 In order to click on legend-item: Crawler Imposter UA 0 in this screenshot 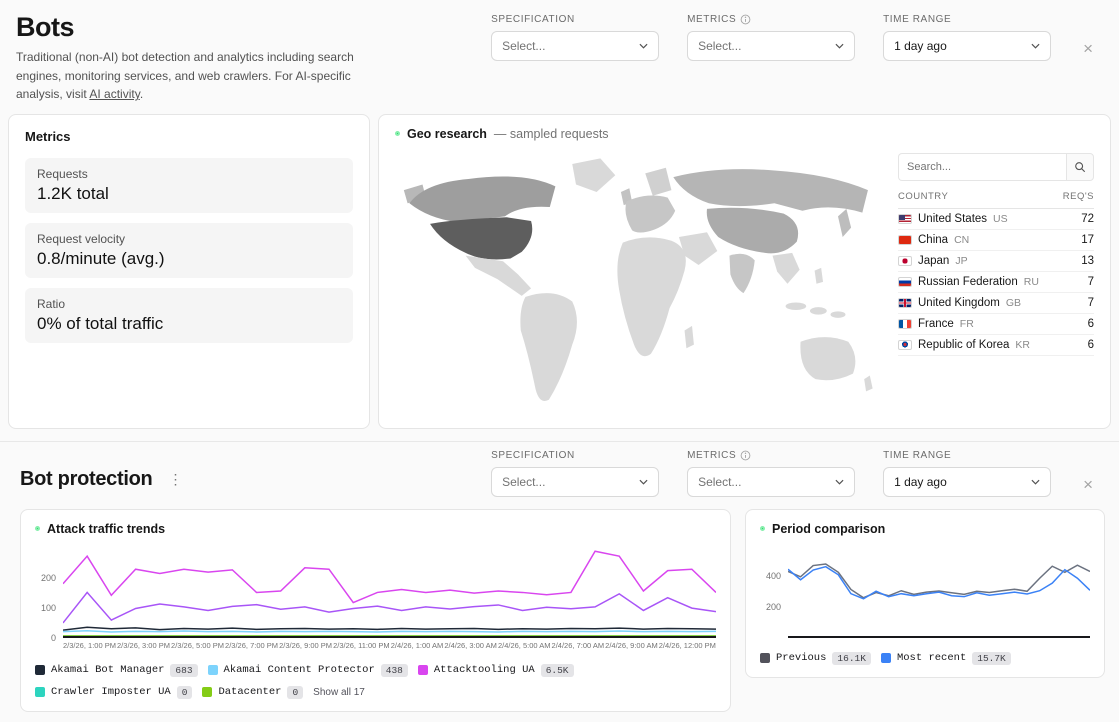, I will do `click(114, 692)`.